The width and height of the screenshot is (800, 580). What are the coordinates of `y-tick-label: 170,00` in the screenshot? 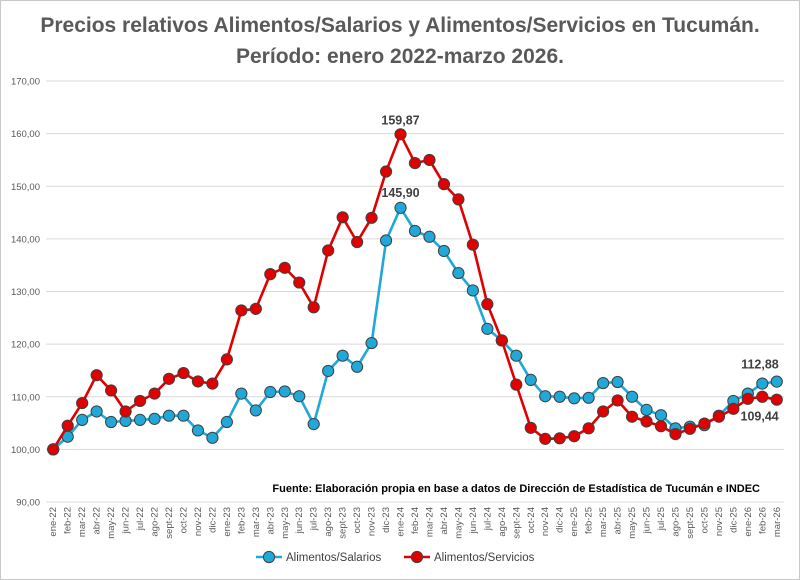 It's located at (25, 82).